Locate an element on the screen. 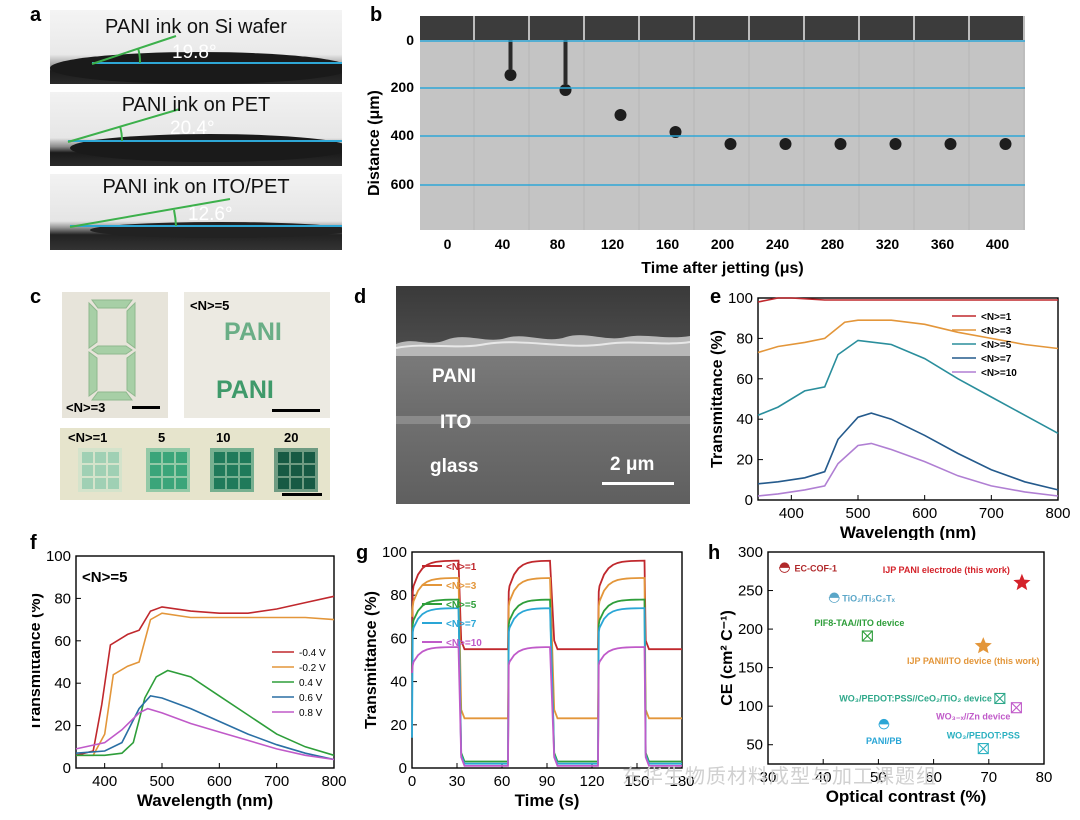  legend-label: 0.4 V is located at coordinates (311, 683).